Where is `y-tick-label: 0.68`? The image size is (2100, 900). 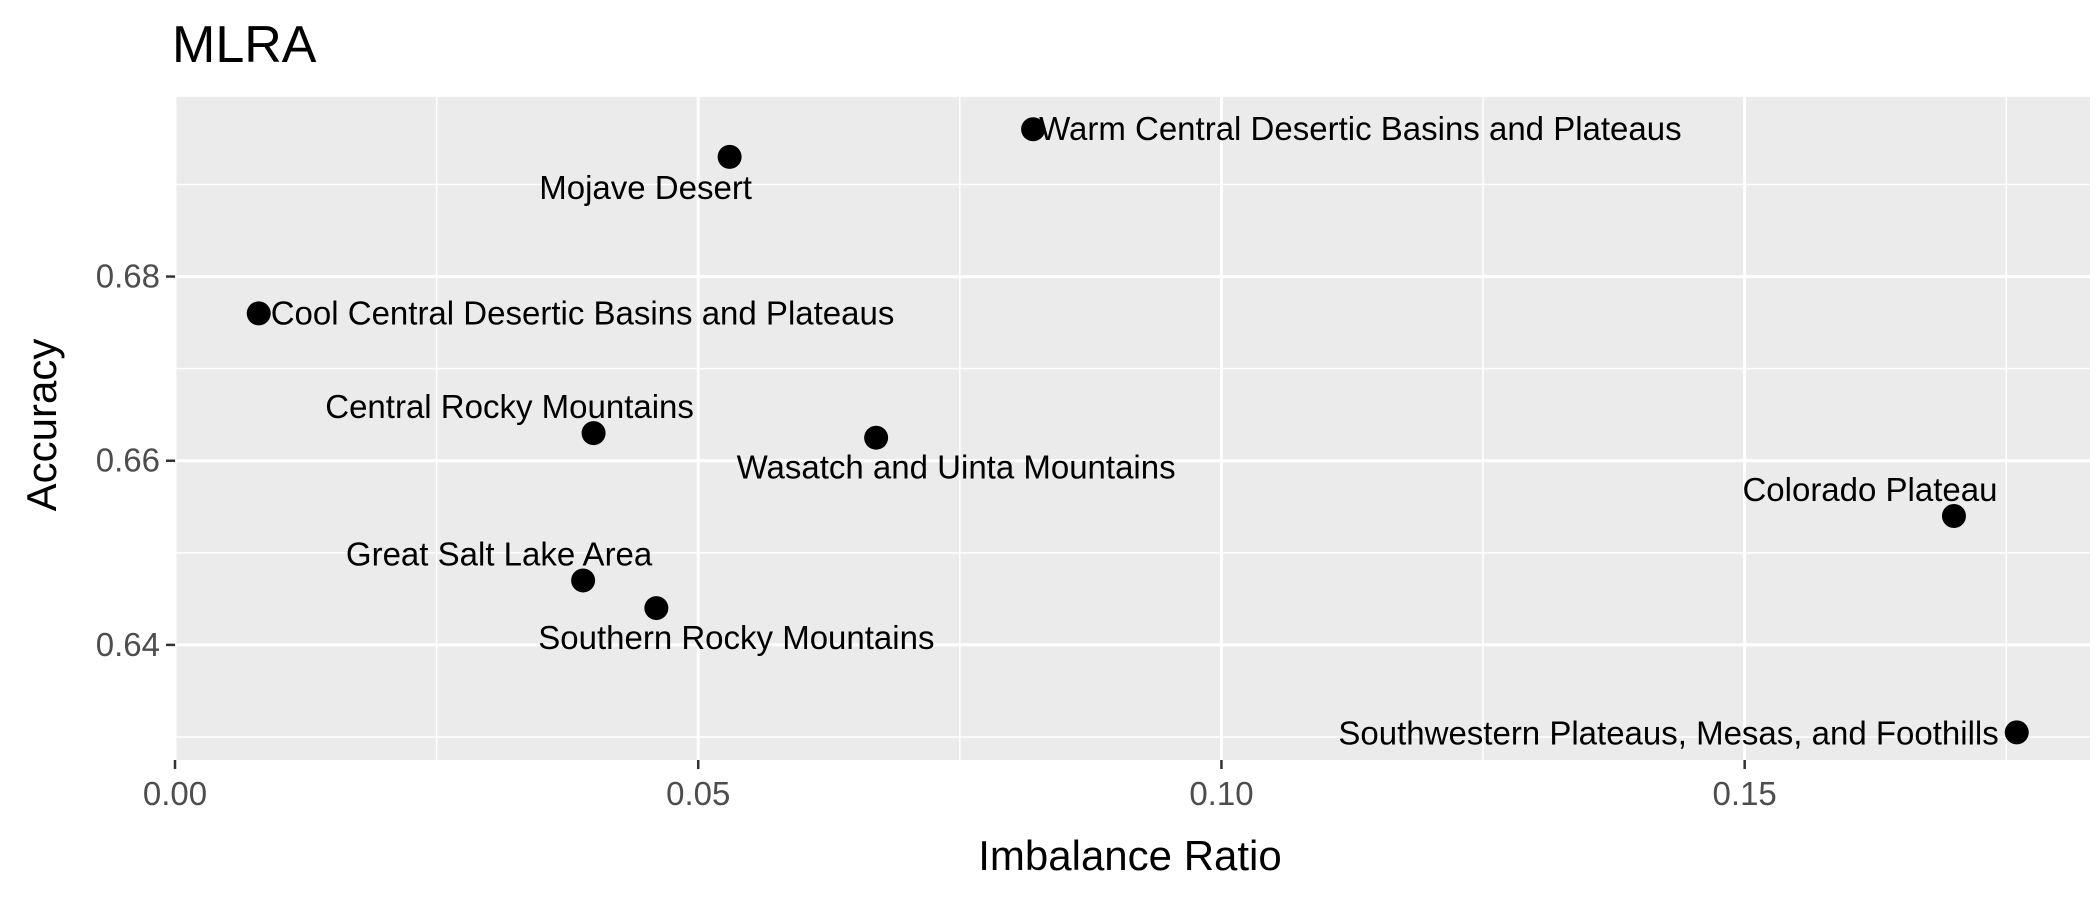
y-tick-label: 0.68 is located at coordinates (128, 276).